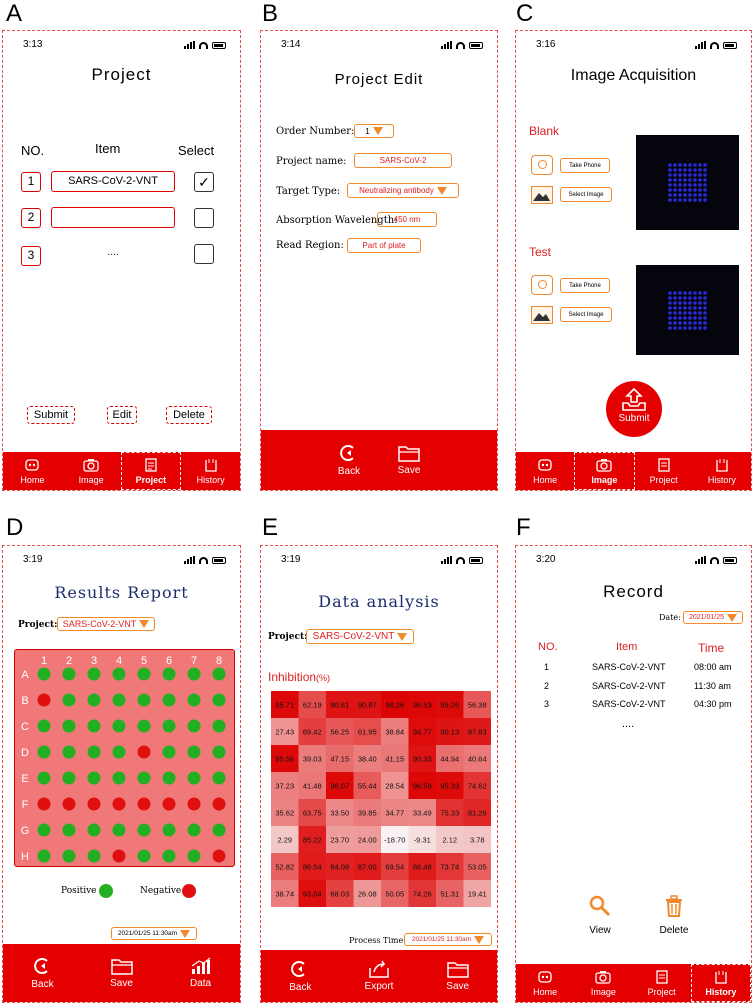 The width and height of the screenshot is (754, 1007). What do you see at coordinates (634, 399) in the screenshot?
I see `upload-icon` at bounding box center [634, 399].